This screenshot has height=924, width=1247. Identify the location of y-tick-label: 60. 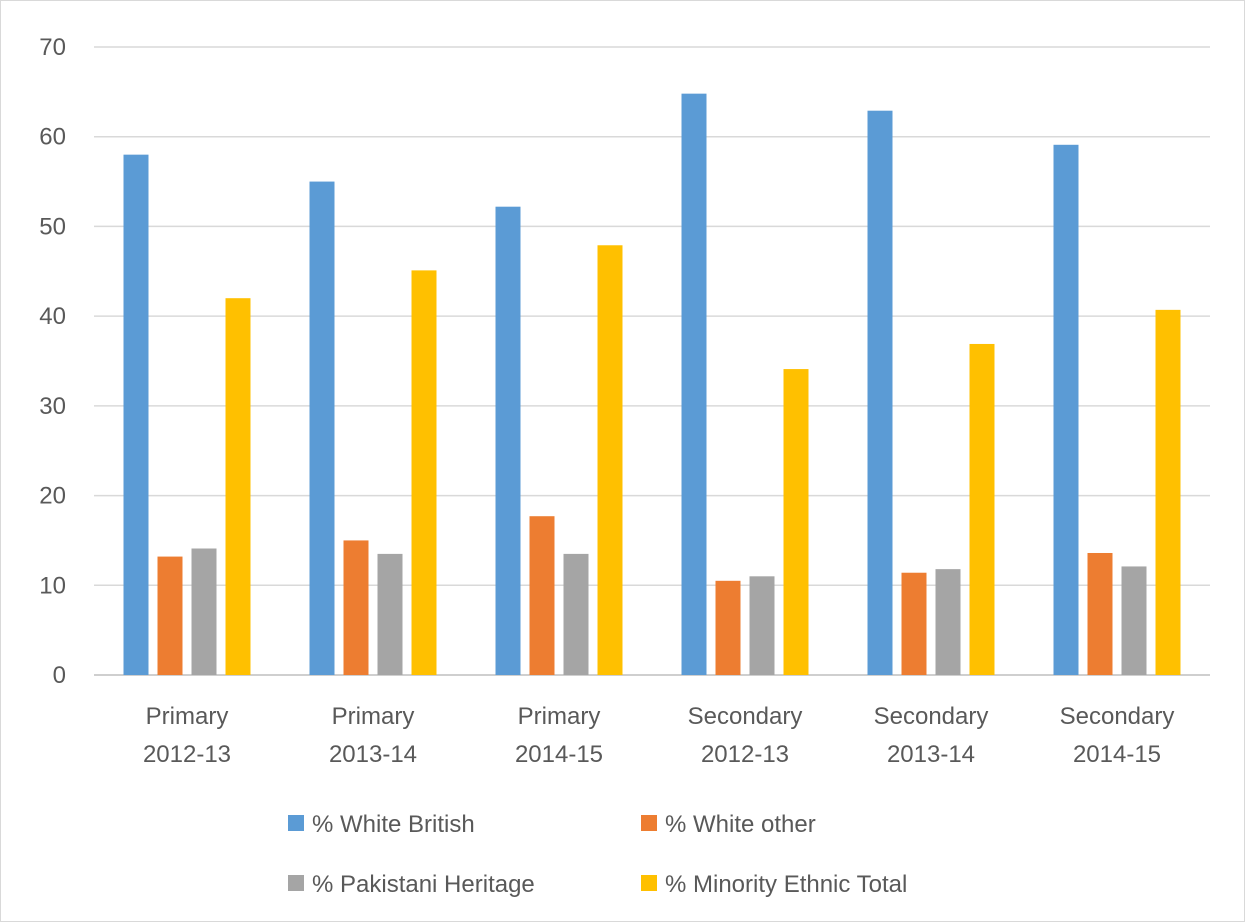
(52, 137).